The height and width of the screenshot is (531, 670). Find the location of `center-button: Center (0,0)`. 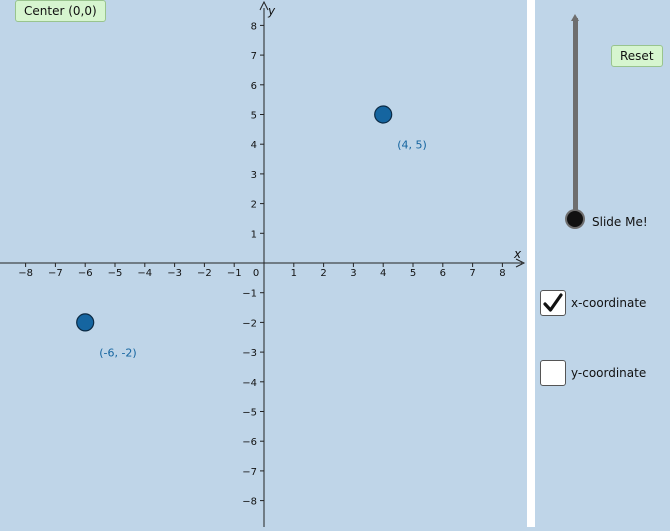

center-button: Center (0,0) is located at coordinates (60, 11).